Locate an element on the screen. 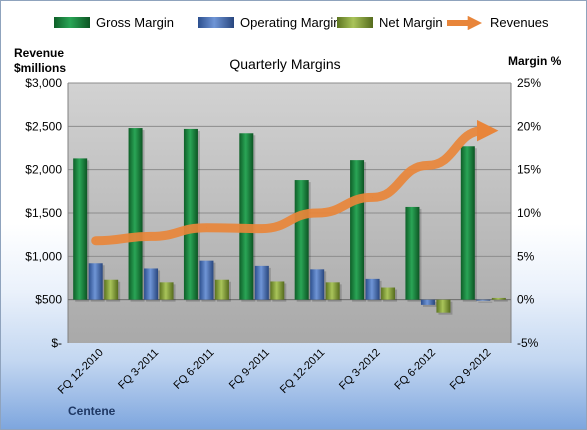 This screenshot has height=430, width=587. right-tick-label: 15% is located at coordinates (529, 170).